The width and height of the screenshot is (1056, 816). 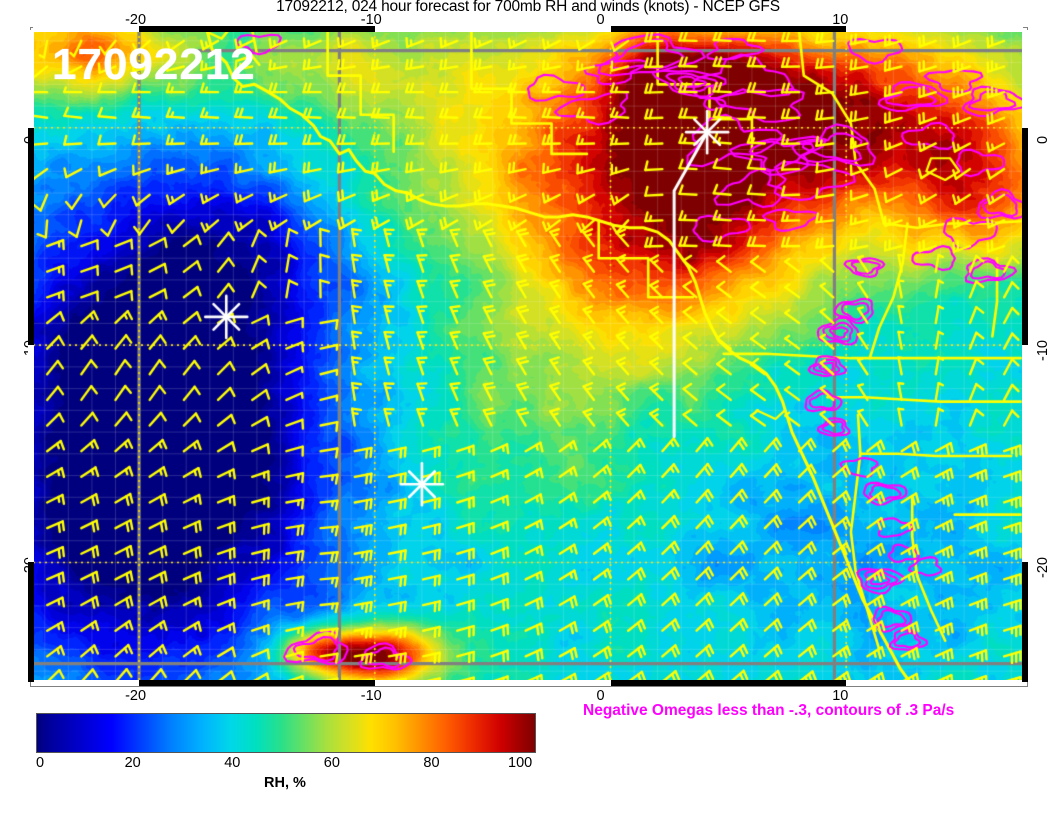 What do you see at coordinates (285, 783) in the screenshot?
I see `colorbar-label: RH, %` at bounding box center [285, 783].